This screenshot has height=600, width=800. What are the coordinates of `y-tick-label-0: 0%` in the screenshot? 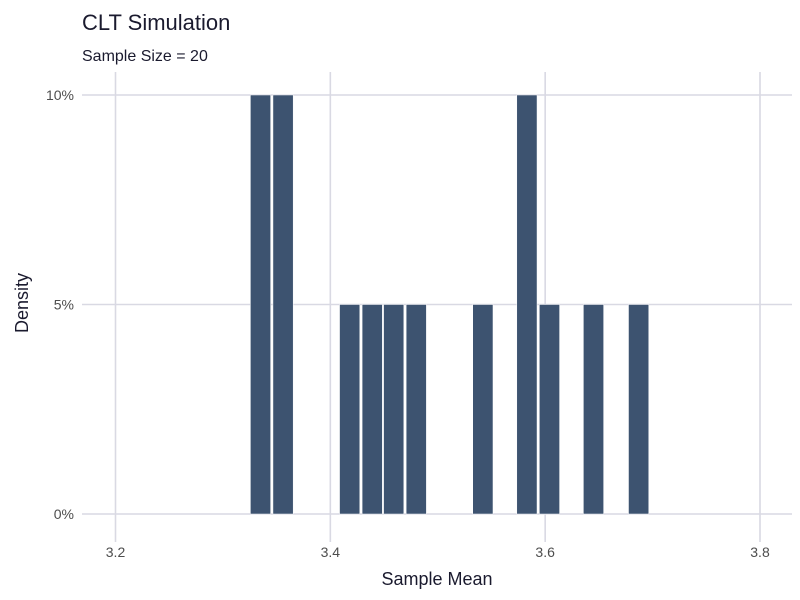 It's located at (64, 514).